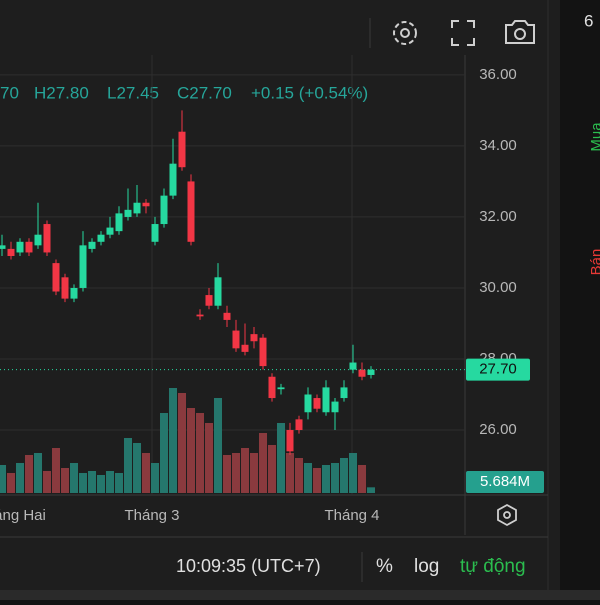  Describe the element at coordinates (520, 32) in the screenshot. I see `screenshot-button` at that location.